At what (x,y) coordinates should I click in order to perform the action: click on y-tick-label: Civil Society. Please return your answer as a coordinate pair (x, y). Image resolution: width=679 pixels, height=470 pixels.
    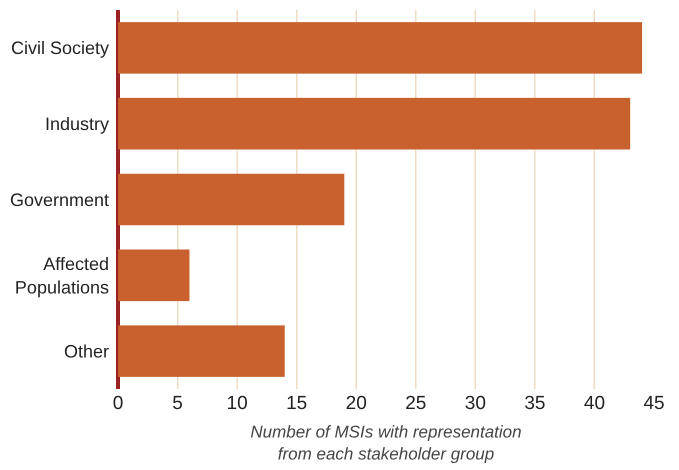
    Looking at the image, I should click on (59, 48).